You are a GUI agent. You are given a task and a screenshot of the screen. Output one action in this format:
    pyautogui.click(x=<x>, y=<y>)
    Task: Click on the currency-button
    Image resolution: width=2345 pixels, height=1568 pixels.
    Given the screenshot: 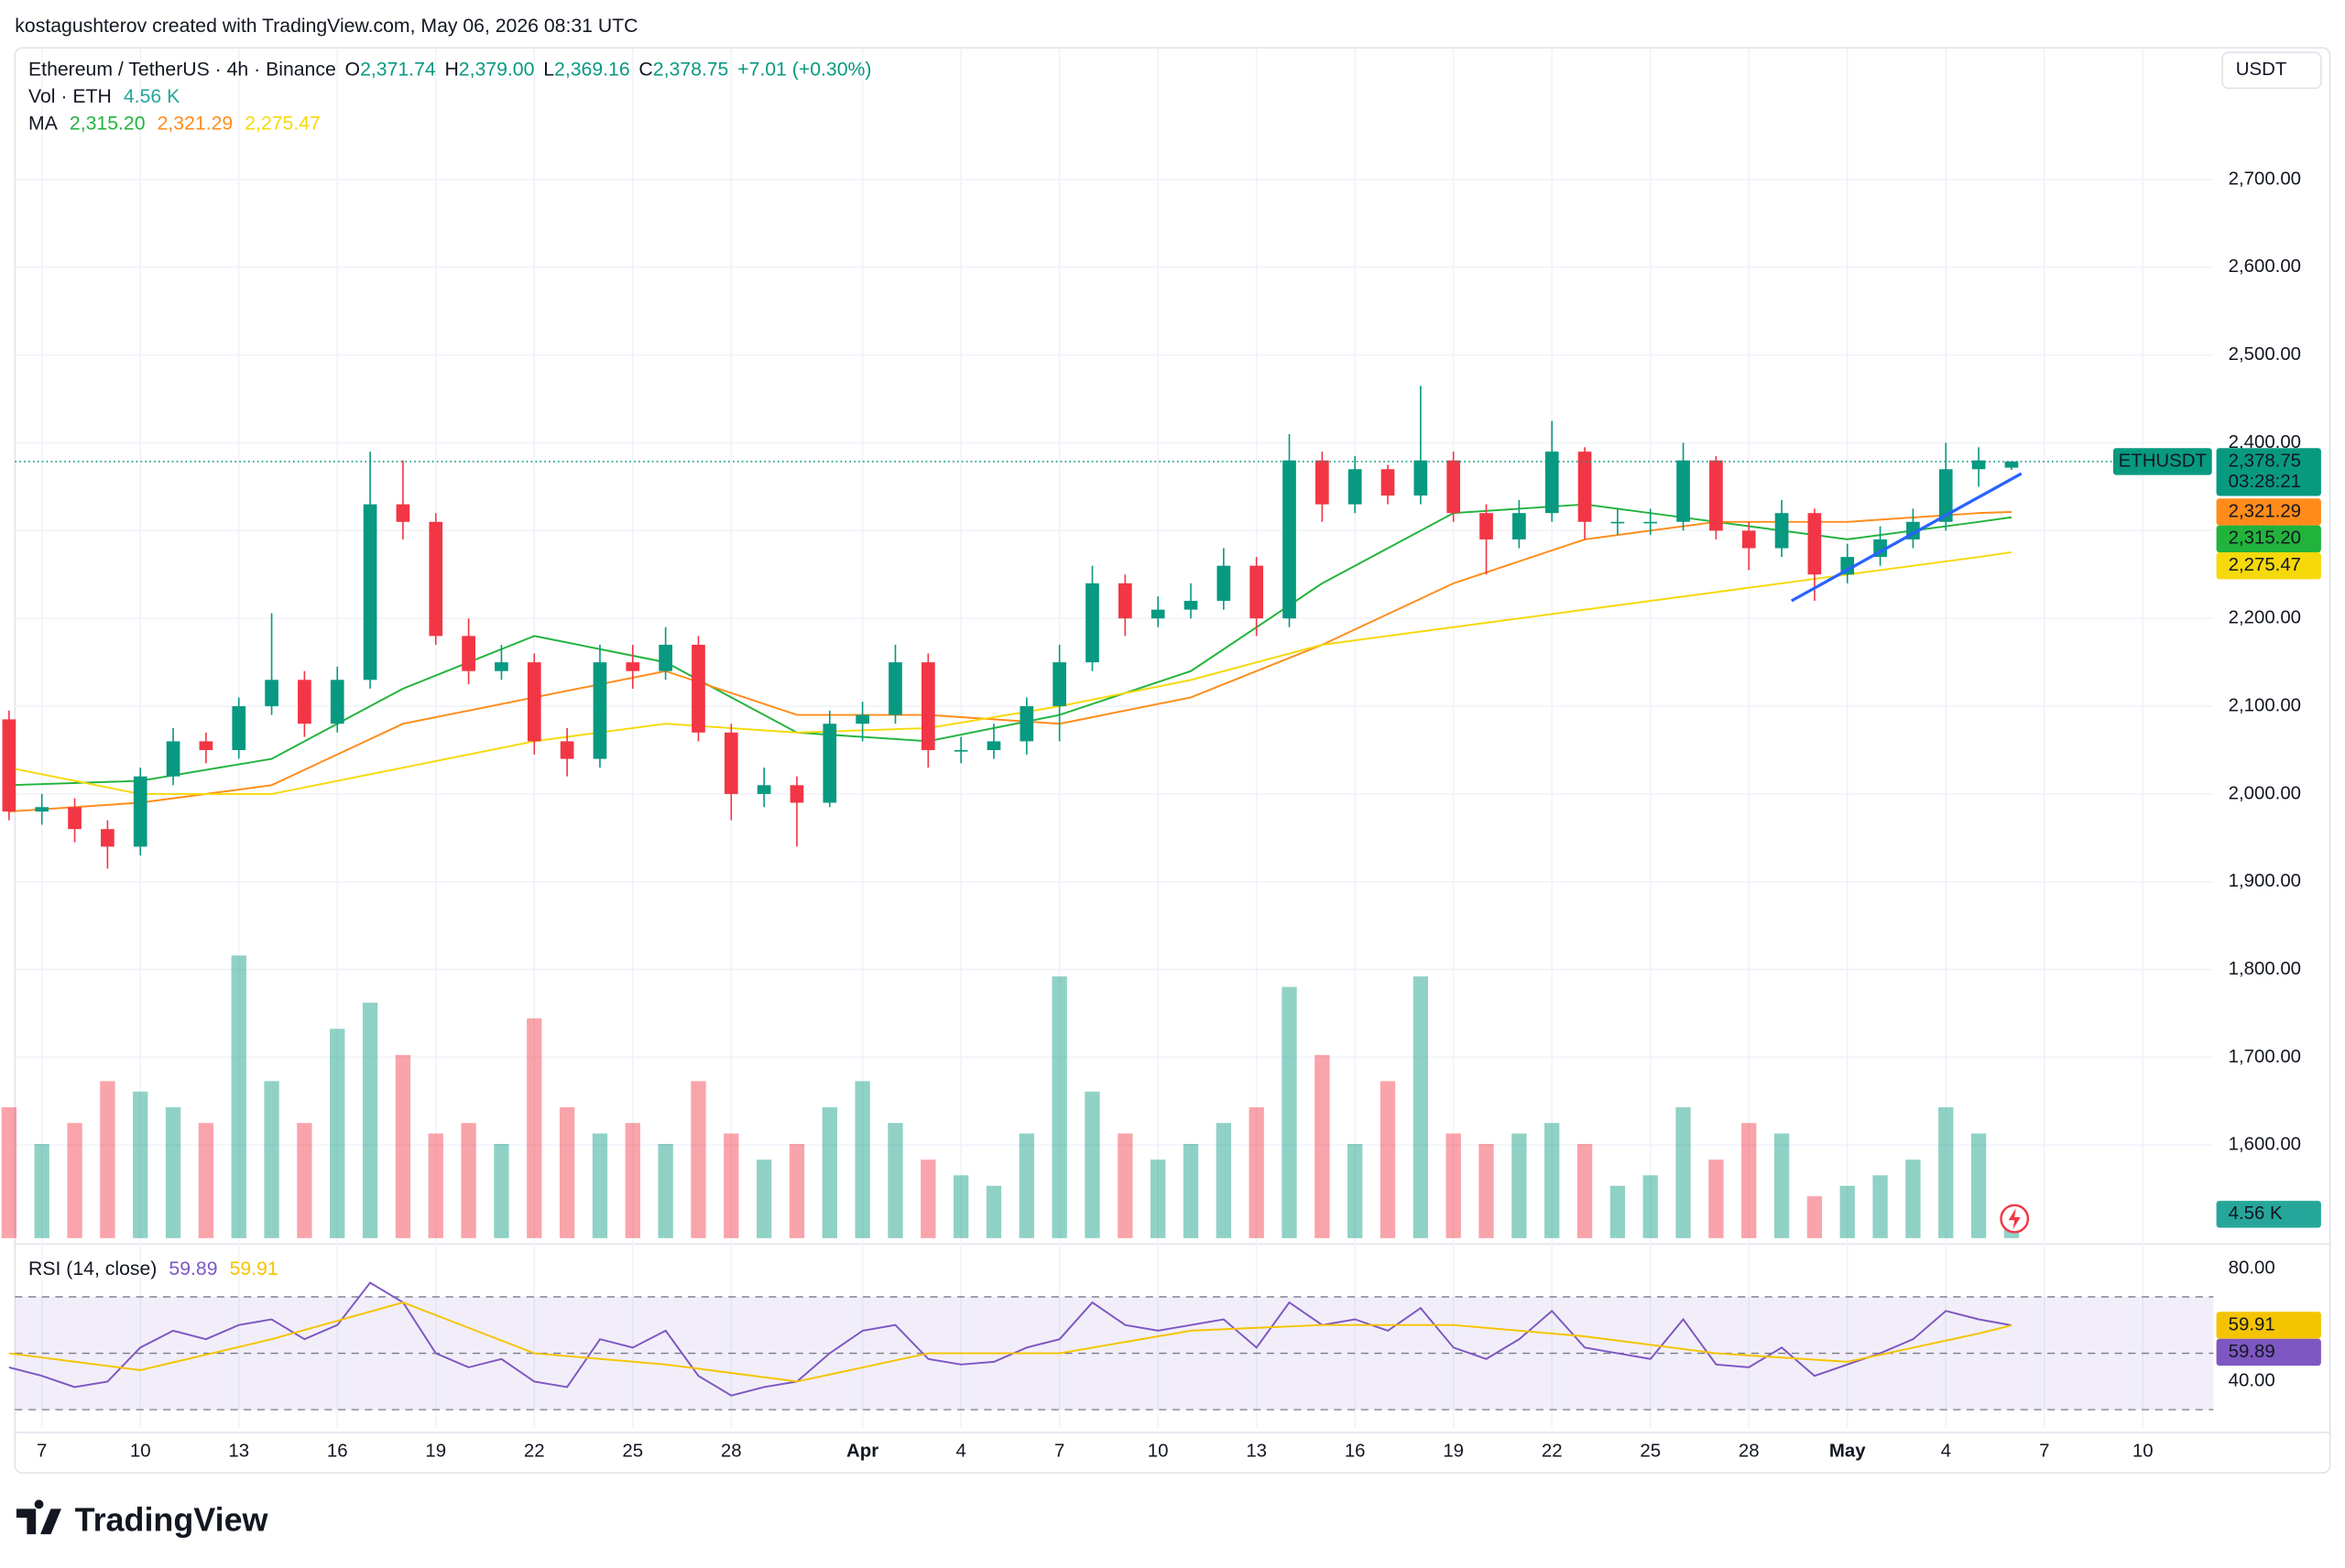 What is the action you would take?
    pyautogui.click(x=2271, y=70)
    